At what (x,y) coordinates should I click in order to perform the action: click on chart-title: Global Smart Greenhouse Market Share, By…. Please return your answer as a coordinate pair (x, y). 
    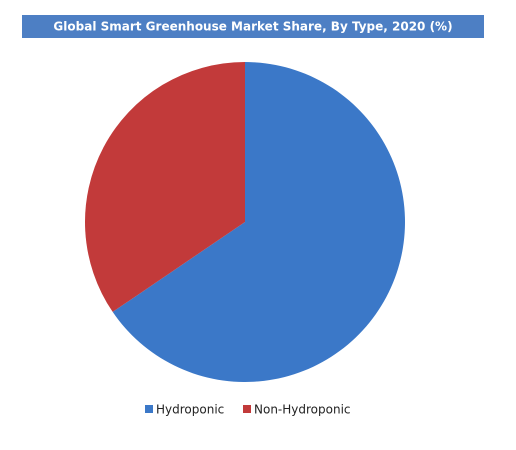
    Looking at the image, I should click on (252, 27).